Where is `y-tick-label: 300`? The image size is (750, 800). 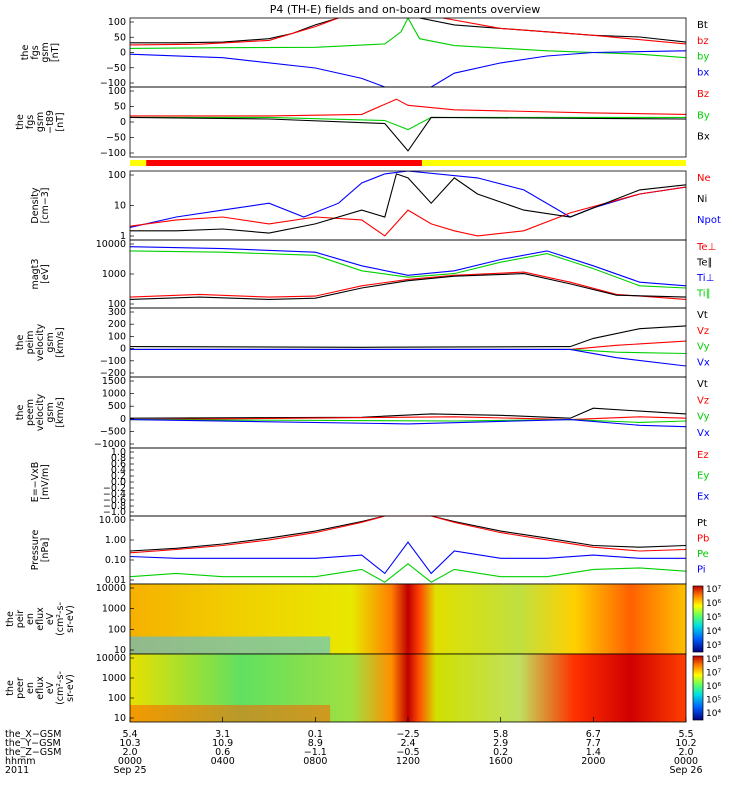 y-tick-label: 300 is located at coordinates (117, 312).